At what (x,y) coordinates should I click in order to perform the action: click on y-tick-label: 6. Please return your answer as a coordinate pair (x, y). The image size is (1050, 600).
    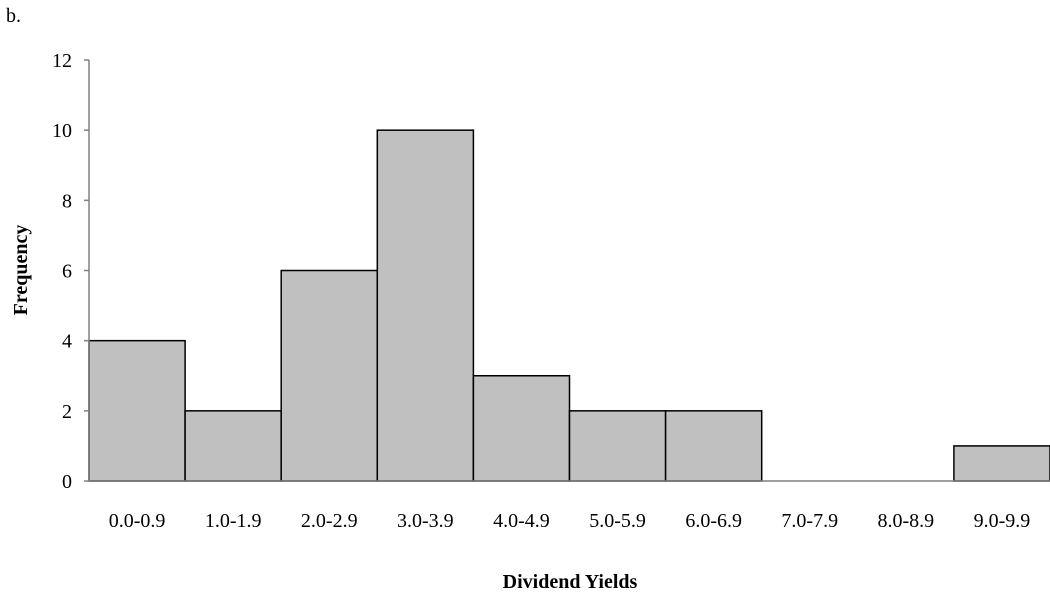
    Looking at the image, I should click on (67, 272).